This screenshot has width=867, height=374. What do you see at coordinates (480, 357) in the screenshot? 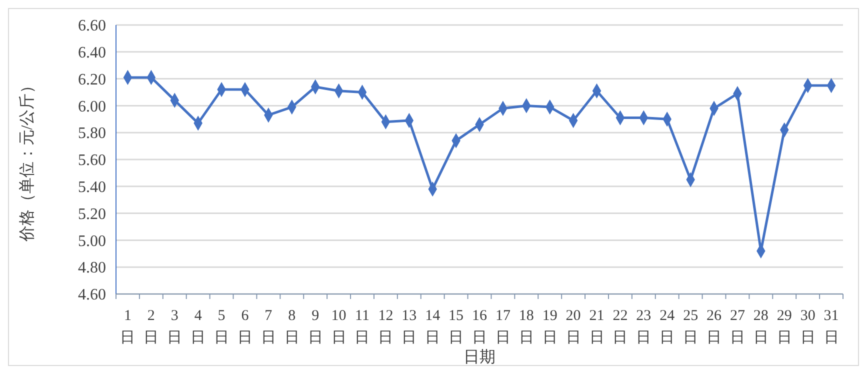
I see `x-axis-title: 日期` at bounding box center [480, 357].